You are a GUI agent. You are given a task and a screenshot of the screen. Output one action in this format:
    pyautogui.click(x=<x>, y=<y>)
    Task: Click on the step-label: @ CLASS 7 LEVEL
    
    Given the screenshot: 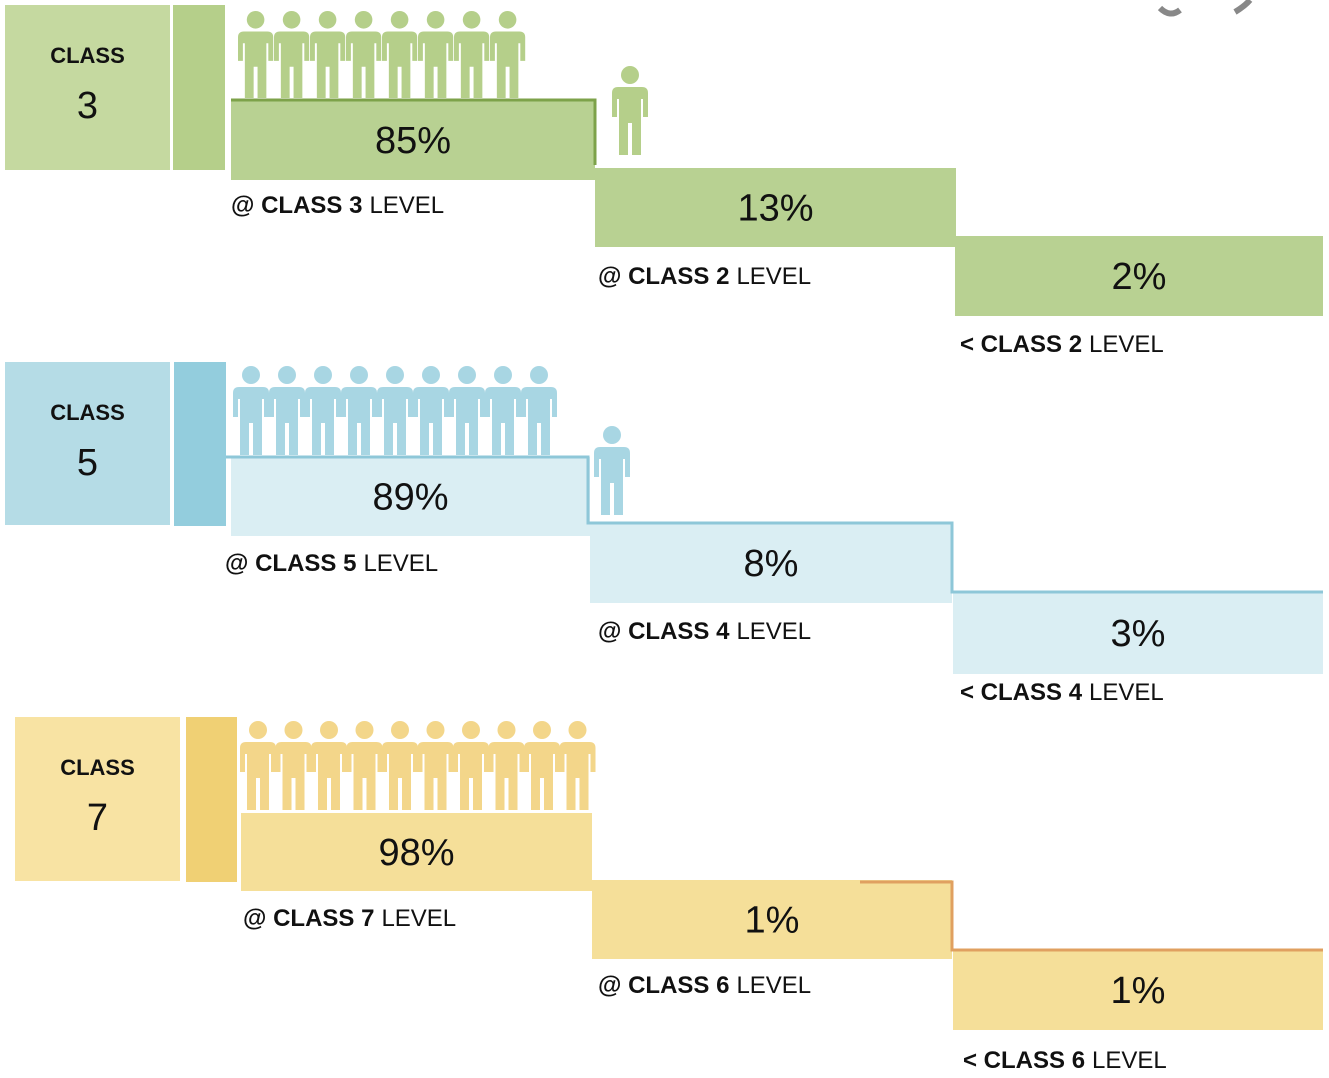 What is the action you would take?
    pyautogui.click(x=349, y=918)
    